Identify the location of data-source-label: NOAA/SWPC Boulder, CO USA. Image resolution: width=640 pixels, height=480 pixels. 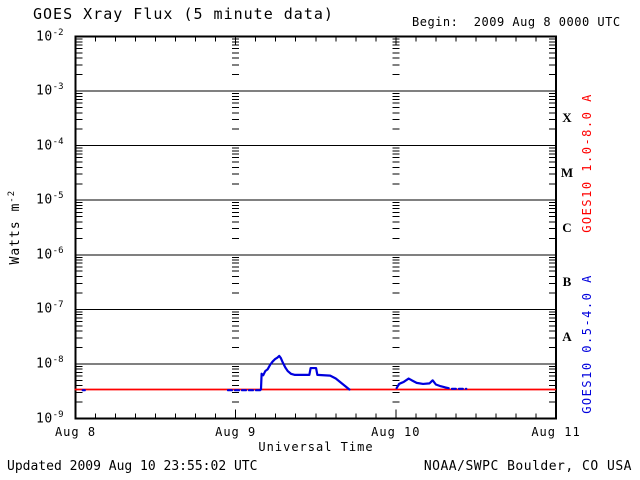
(527, 466).